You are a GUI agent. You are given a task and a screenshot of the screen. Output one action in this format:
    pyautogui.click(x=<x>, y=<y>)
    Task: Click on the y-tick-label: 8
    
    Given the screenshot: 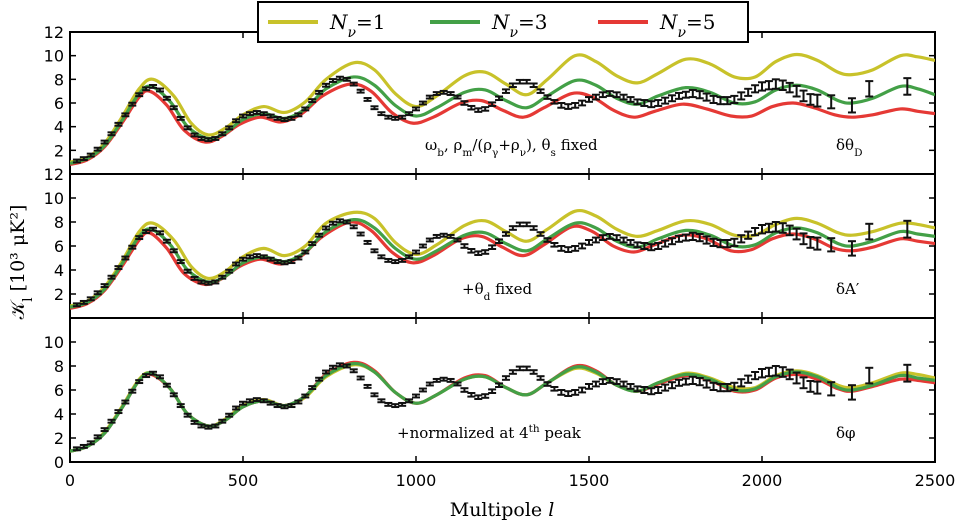 What is the action you would take?
    pyautogui.click(x=59, y=79)
    